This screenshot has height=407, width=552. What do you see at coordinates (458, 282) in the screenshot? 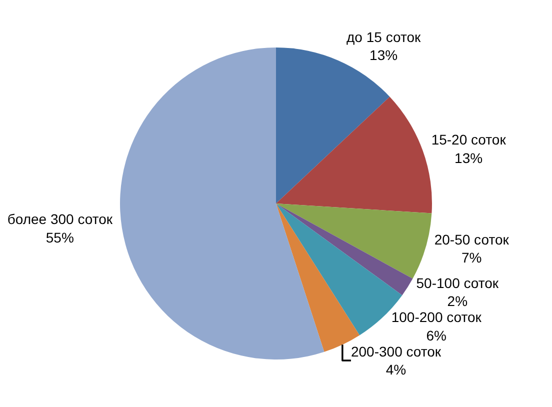
I see `slice-label: 50-100 соток` at bounding box center [458, 282].